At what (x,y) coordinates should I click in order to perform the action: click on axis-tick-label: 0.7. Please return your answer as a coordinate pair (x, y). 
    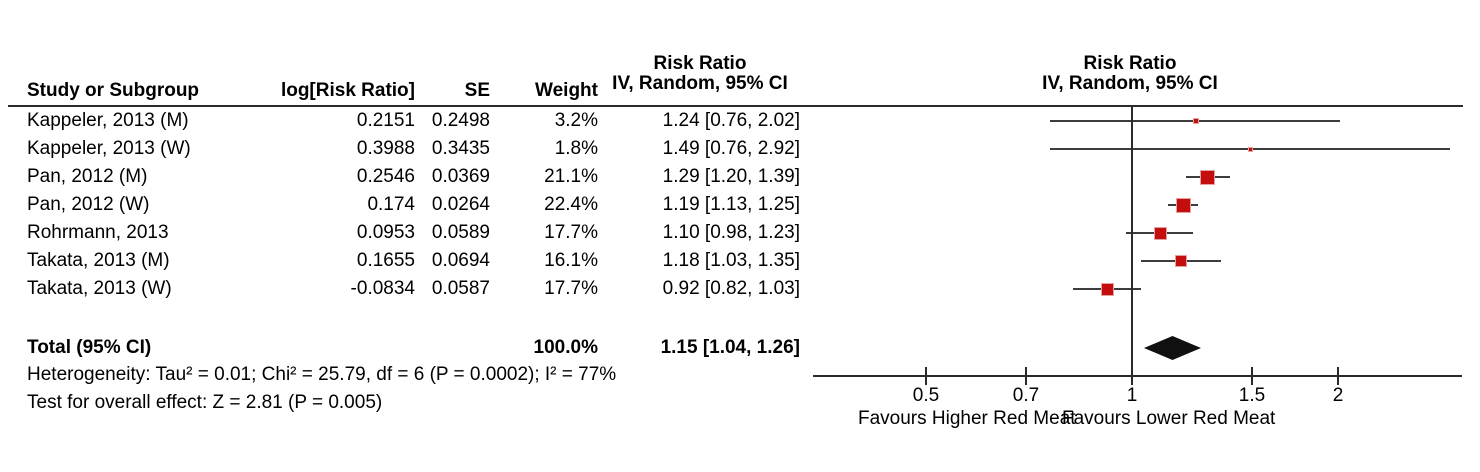
    Looking at the image, I should click on (1026, 395).